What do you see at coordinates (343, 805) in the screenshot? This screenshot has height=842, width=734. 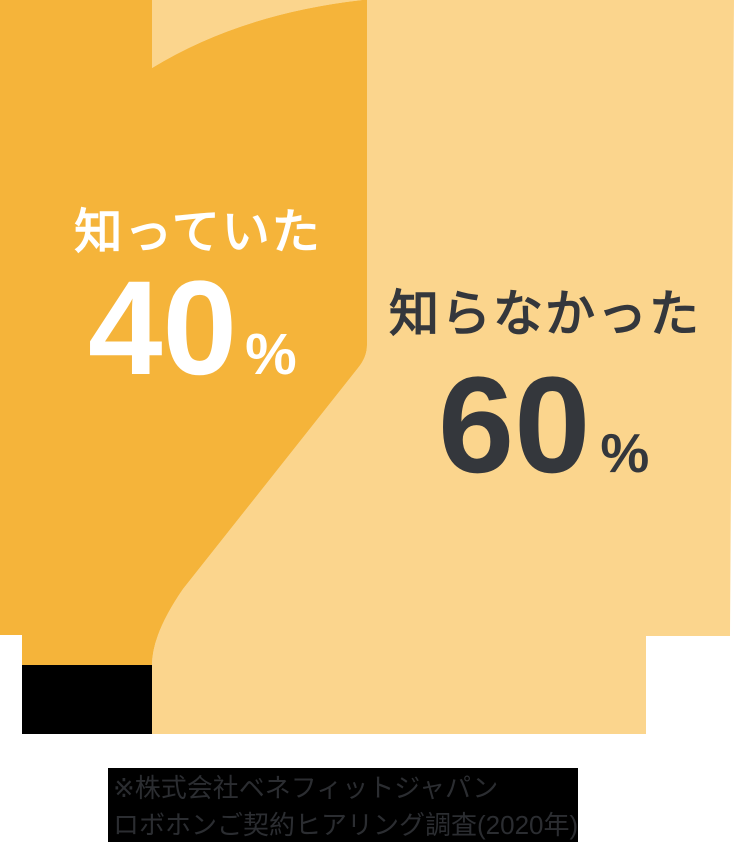 I see `source-footnote: ※株式会社ベネフィットジャパン ロボホンご契約ヒアリング調査(2020年)` at bounding box center [343, 805].